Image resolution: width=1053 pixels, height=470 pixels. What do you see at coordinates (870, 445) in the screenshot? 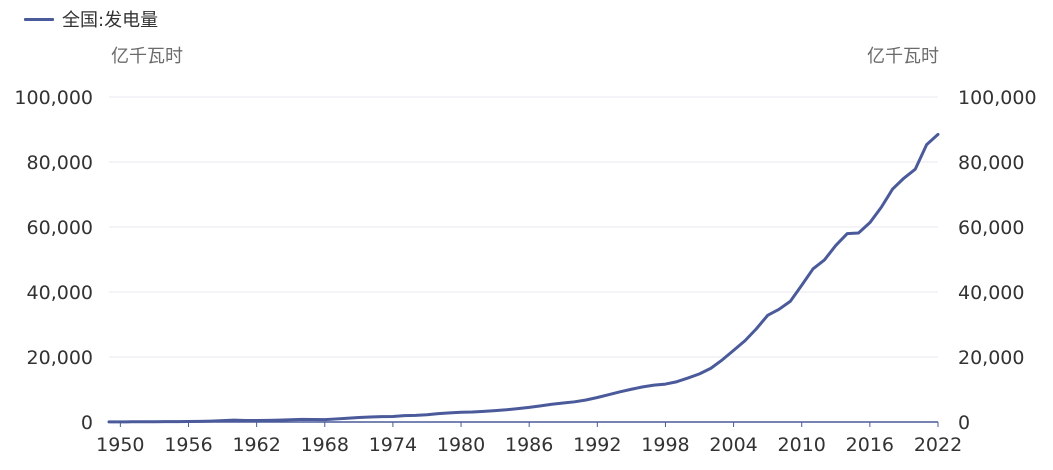
I see `x-tick-label: 2016` at bounding box center [870, 445].